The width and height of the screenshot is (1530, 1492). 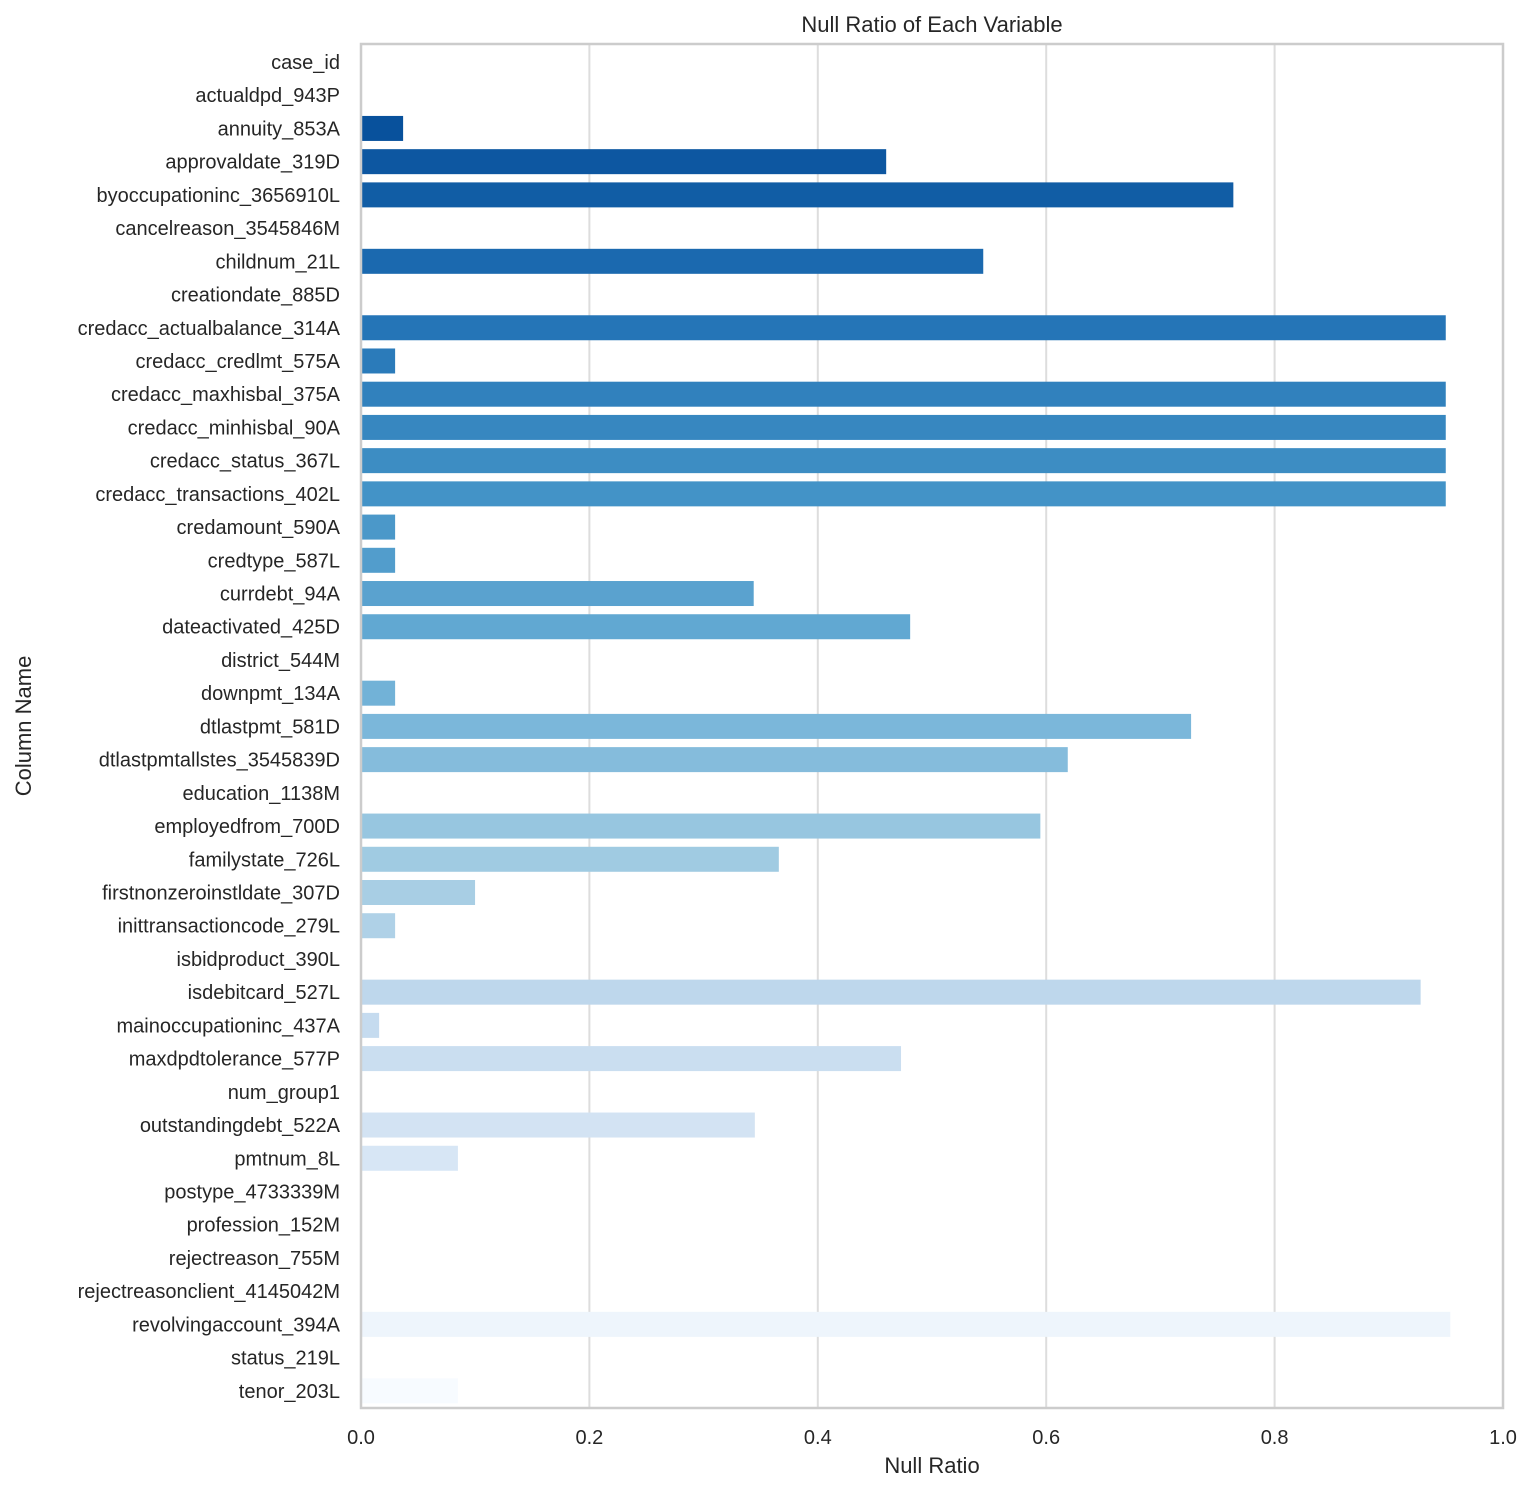 I want to click on y-tick-label: familystate_726L, so click(x=264, y=860).